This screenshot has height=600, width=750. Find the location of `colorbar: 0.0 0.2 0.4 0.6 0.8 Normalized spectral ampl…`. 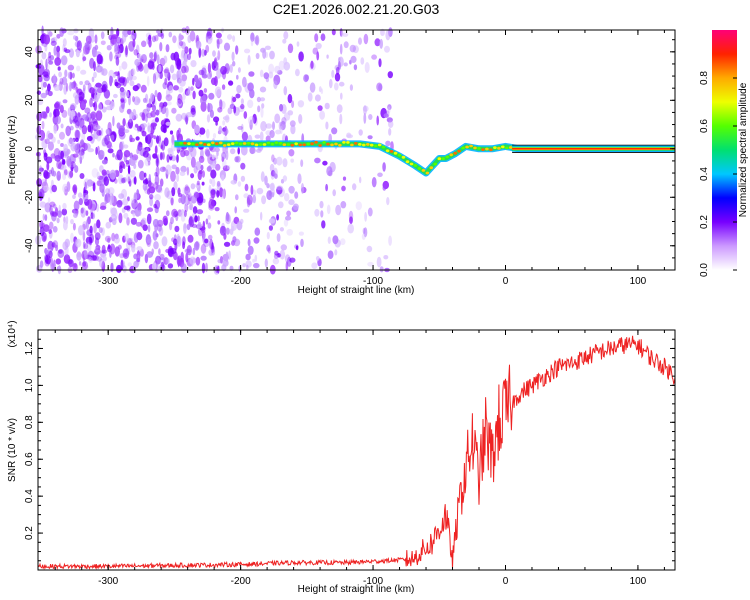

colorbar: 0.0 0.2 0.4 0.6 0.8 Normalized spectral ampl… is located at coordinates (724, 153).